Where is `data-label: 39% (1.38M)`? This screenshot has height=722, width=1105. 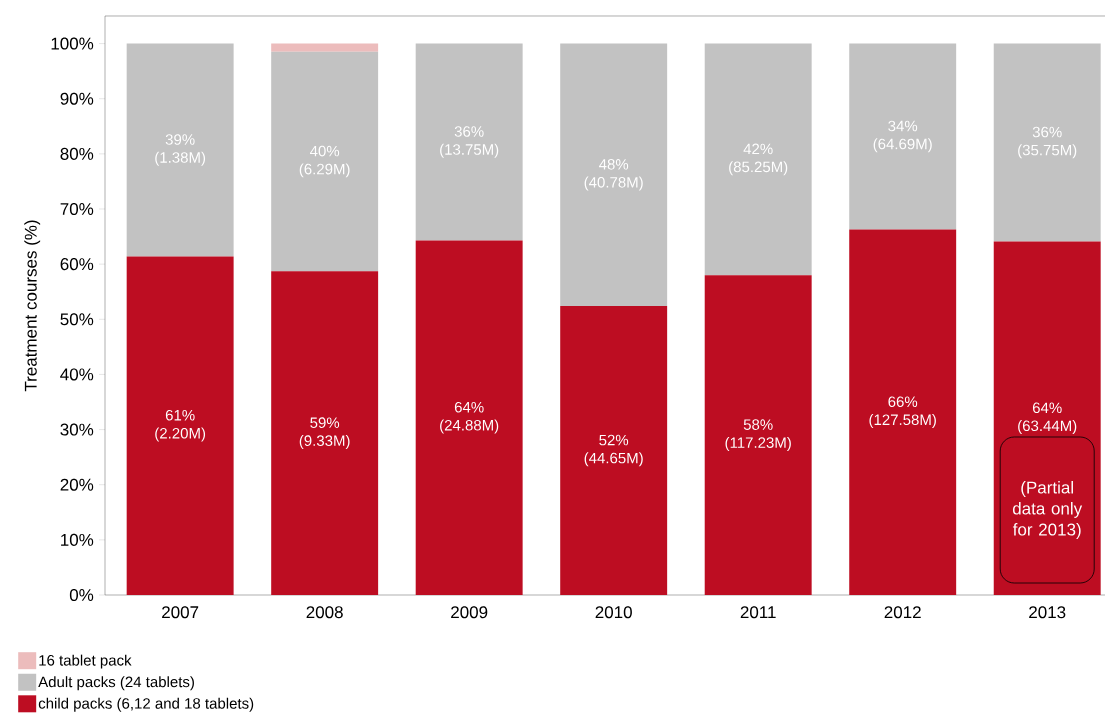
data-label: 39% (1.38M) is located at coordinates (180, 150).